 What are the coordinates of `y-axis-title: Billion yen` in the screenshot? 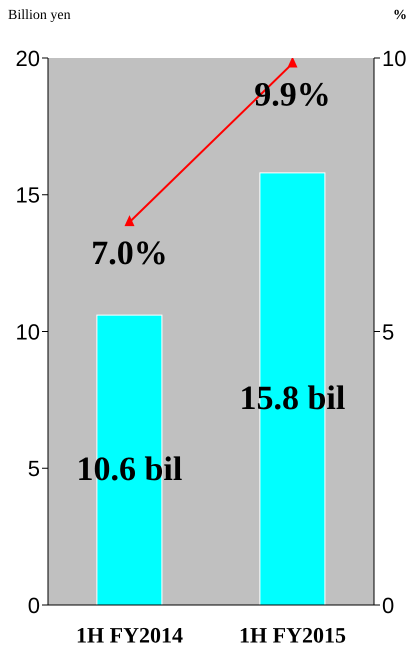 It's located at (39, 16).